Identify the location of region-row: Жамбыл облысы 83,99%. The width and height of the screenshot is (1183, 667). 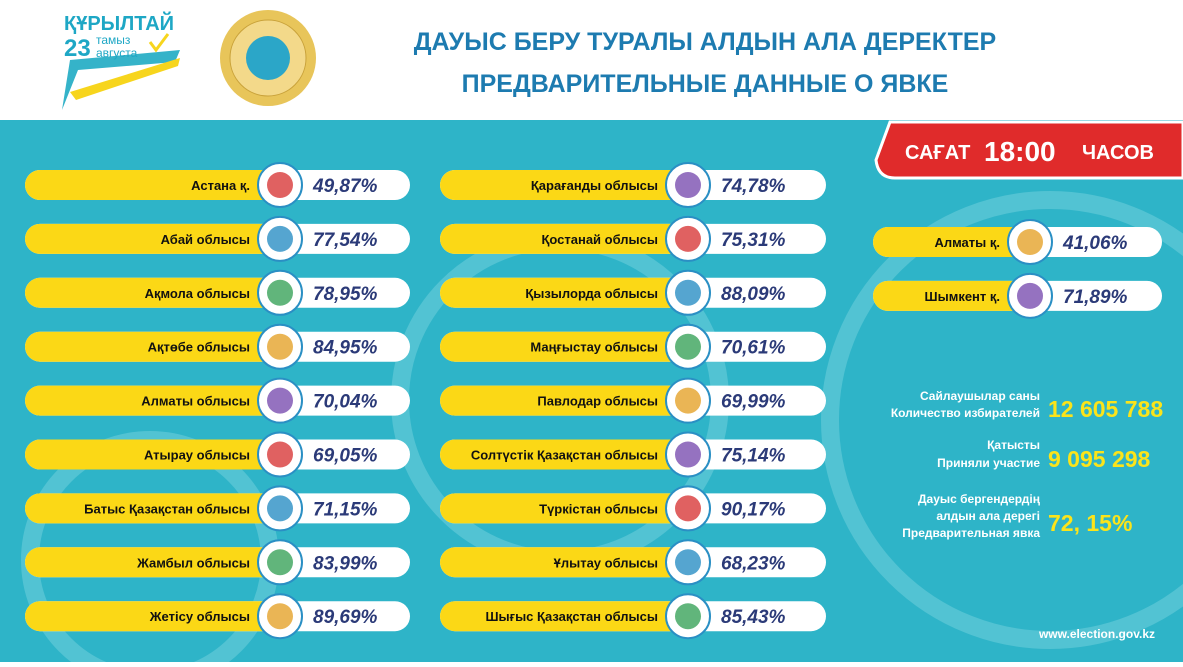
(217, 562).